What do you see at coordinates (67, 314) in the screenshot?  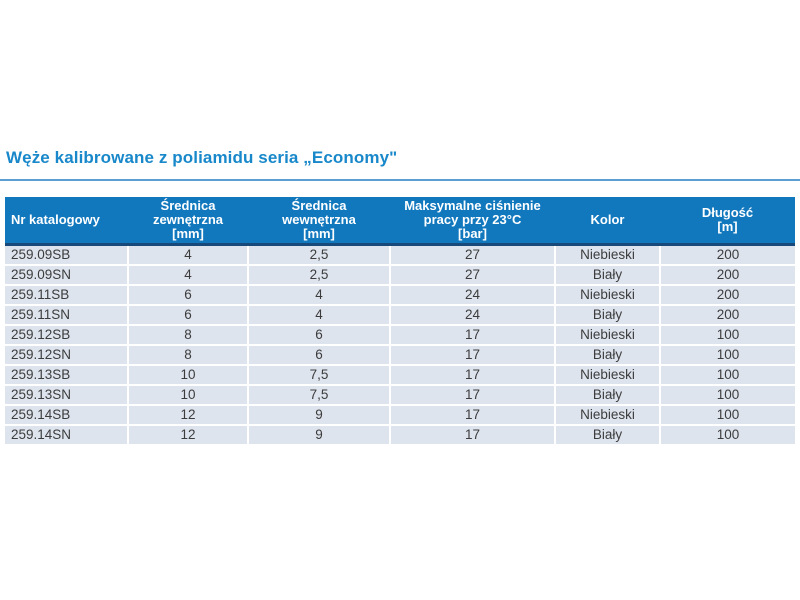 I see `table-cell: 259.11SN` at bounding box center [67, 314].